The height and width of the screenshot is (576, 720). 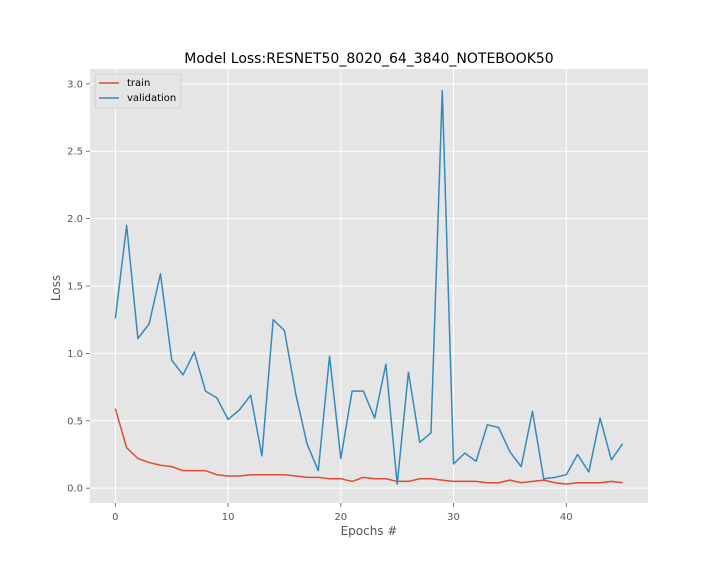 What do you see at coordinates (228, 517) in the screenshot?
I see `x-tick-label: 10` at bounding box center [228, 517].